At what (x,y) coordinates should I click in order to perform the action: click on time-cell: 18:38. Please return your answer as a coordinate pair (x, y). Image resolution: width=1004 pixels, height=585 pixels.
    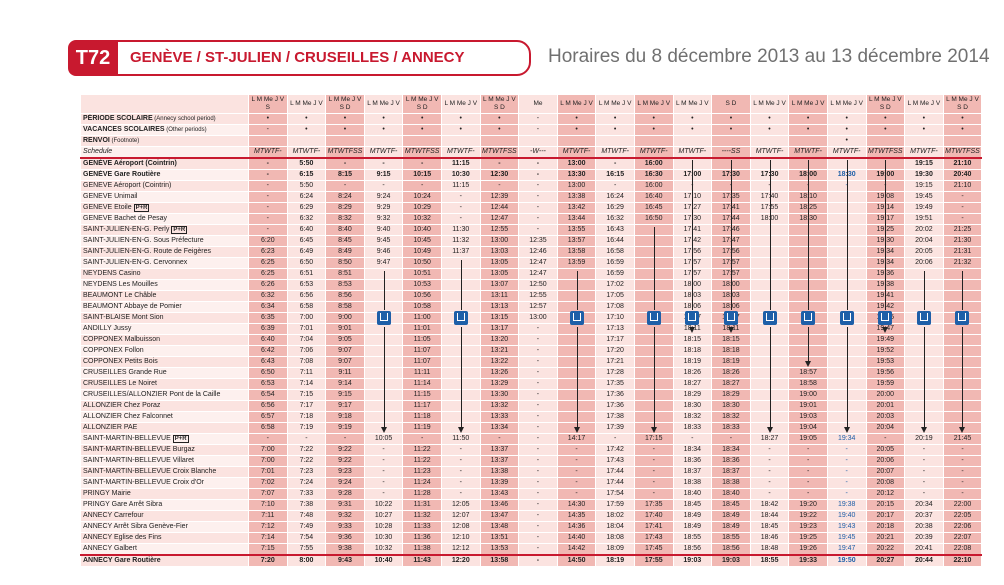
    Looking at the image, I should click on (692, 483).